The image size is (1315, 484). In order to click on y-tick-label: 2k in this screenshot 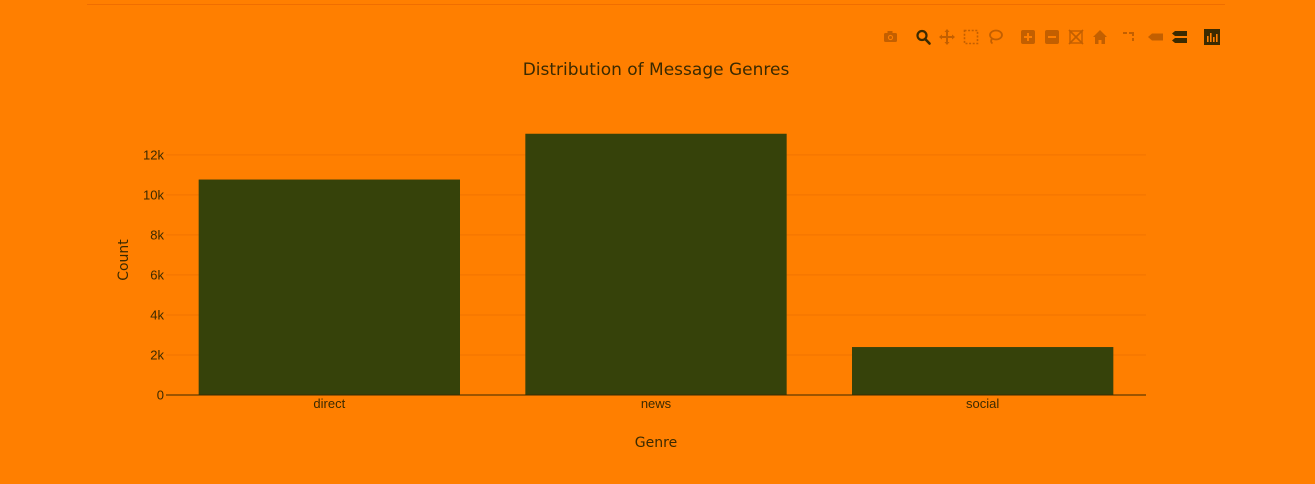, I will do `click(157, 354)`.